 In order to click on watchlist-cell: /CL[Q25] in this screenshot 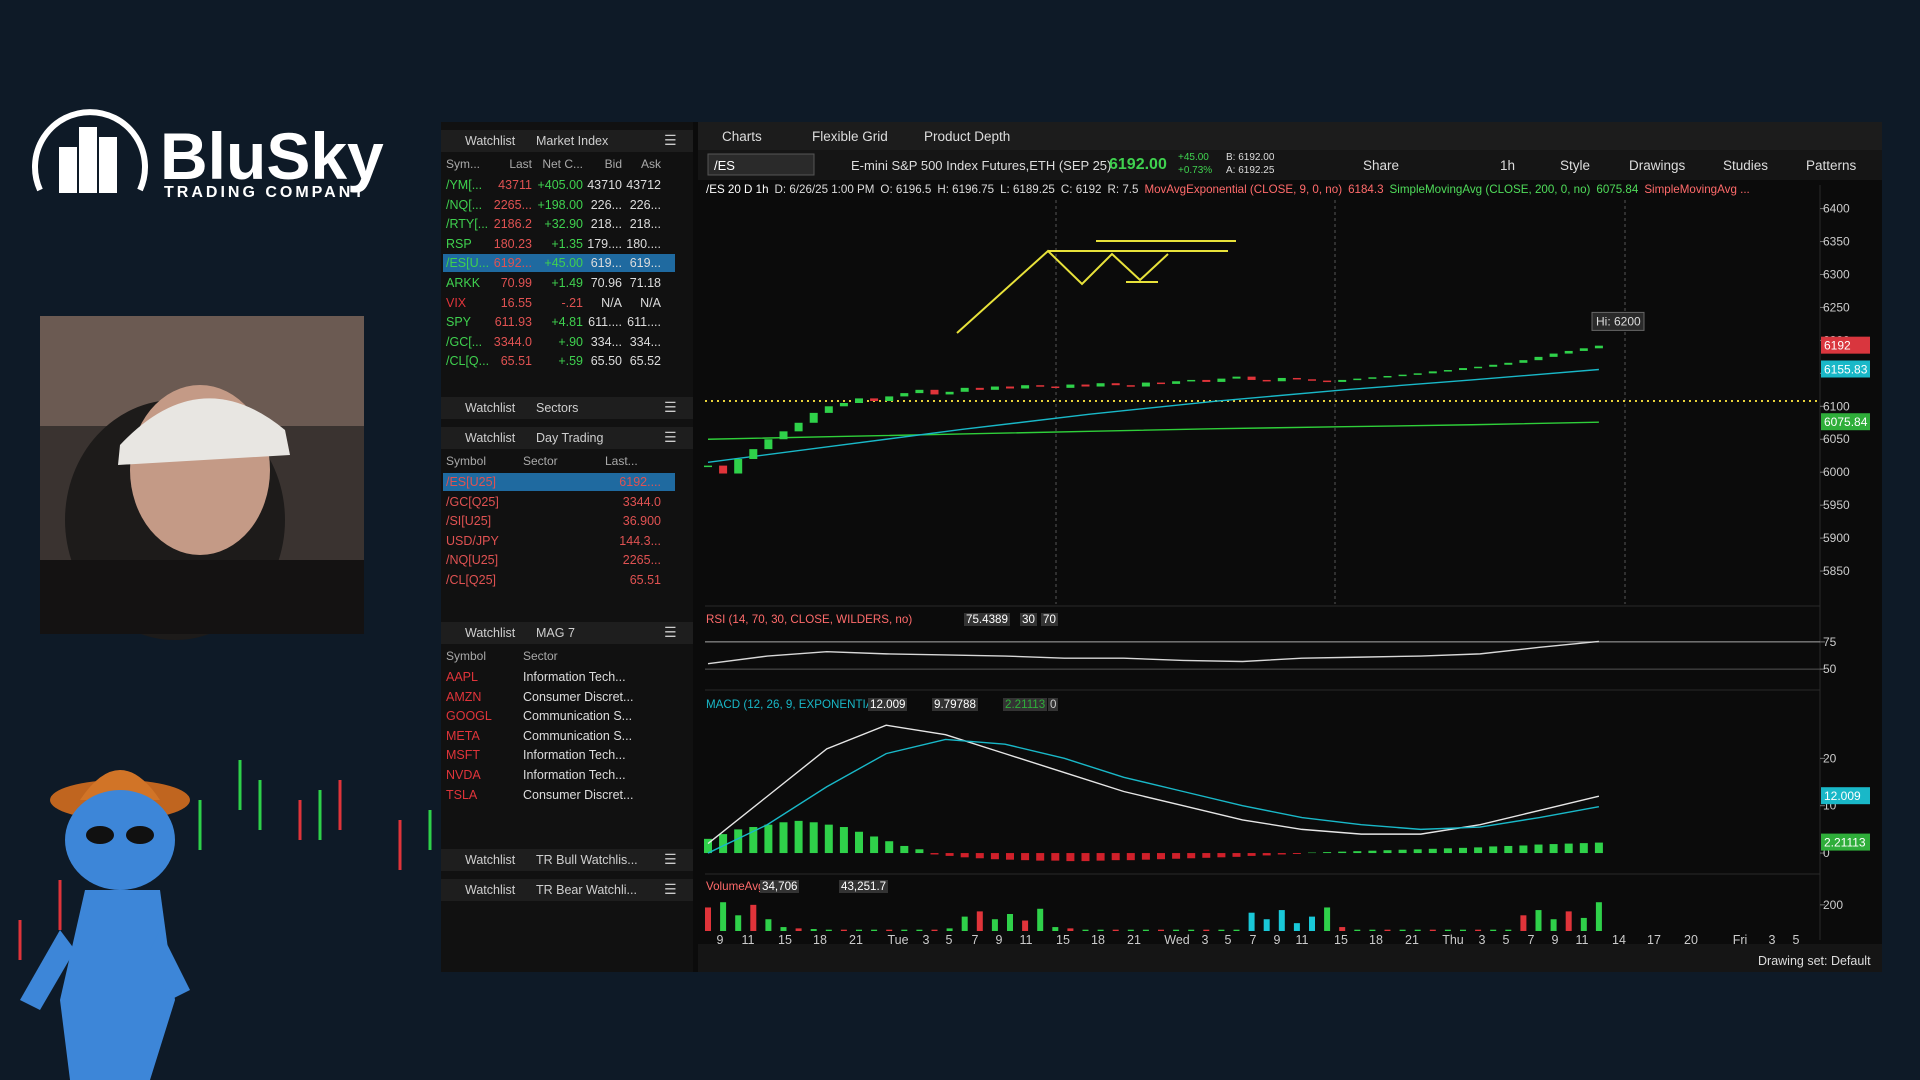, I will do `click(471, 580)`.